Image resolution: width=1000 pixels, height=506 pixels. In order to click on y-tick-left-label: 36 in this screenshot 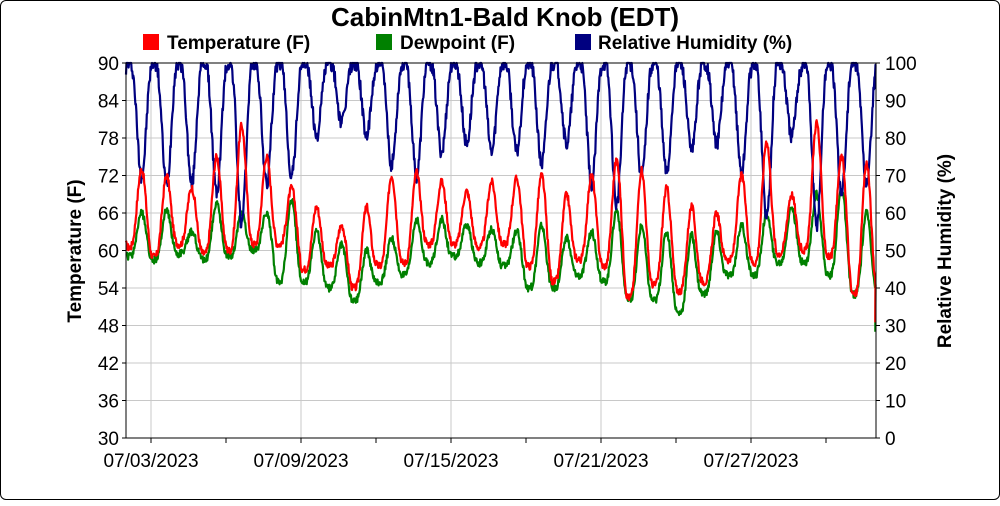, I will do `click(108, 402)`.